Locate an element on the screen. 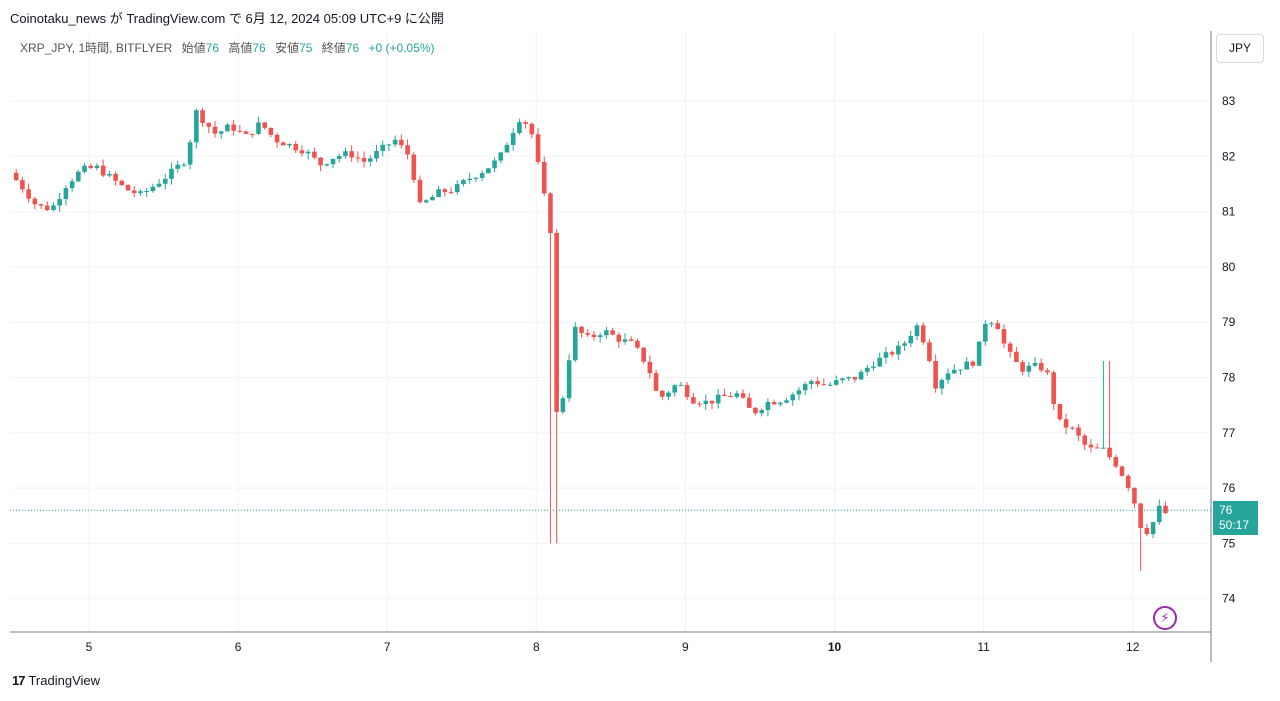 The image size is (1280, 701). time-tick-label: 10 is located at coordinates (835, 647).